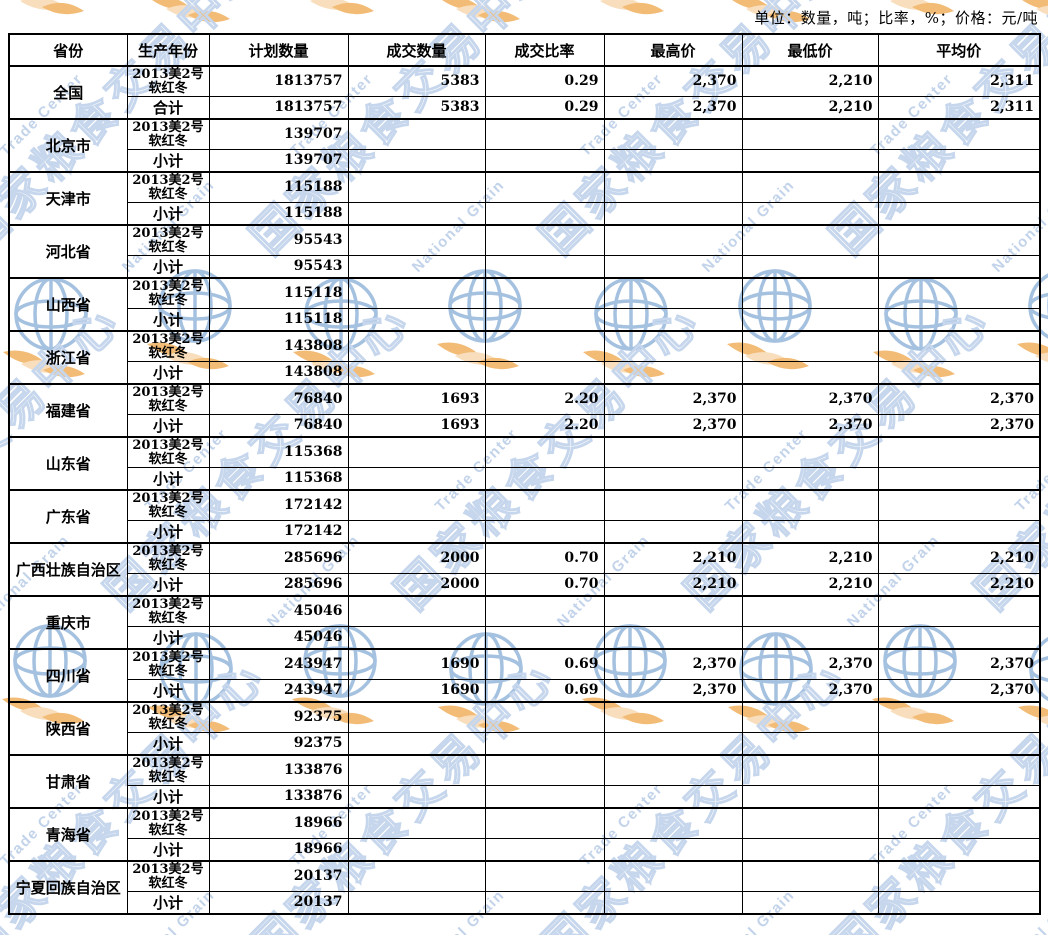  What do you see at coordinates (68, 781) in the screenshot?
I see `province-cell: 甘肃省` at bounding box center [68, 781].